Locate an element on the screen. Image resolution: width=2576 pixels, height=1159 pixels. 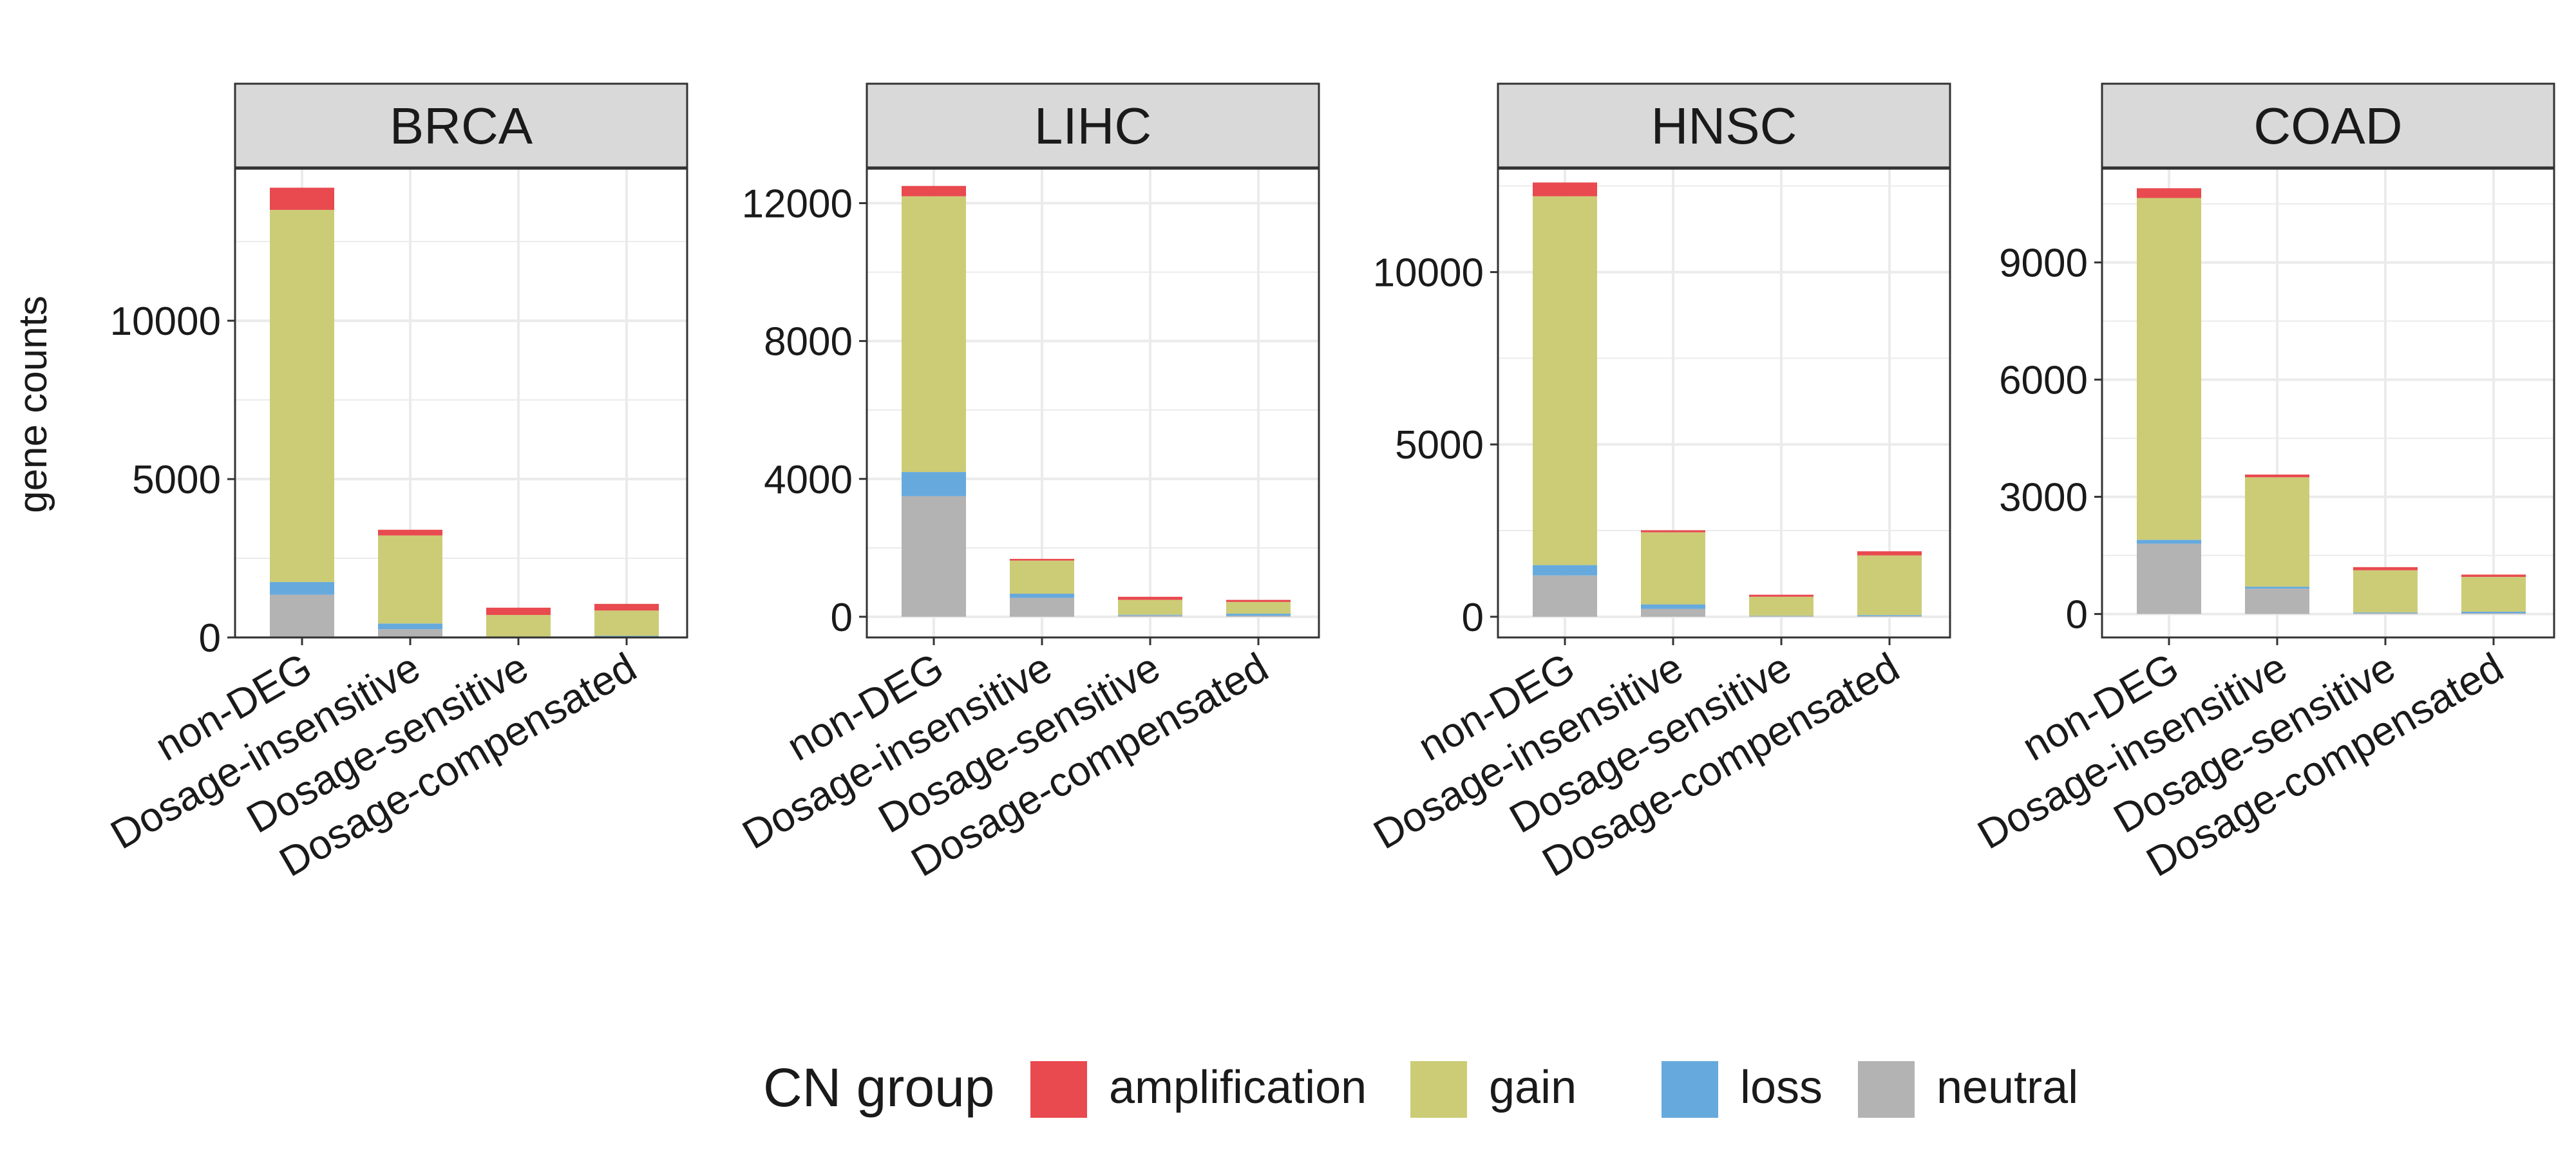
legend: CN group amplification gain loss neutral is located at coordinates (1420, 1087).